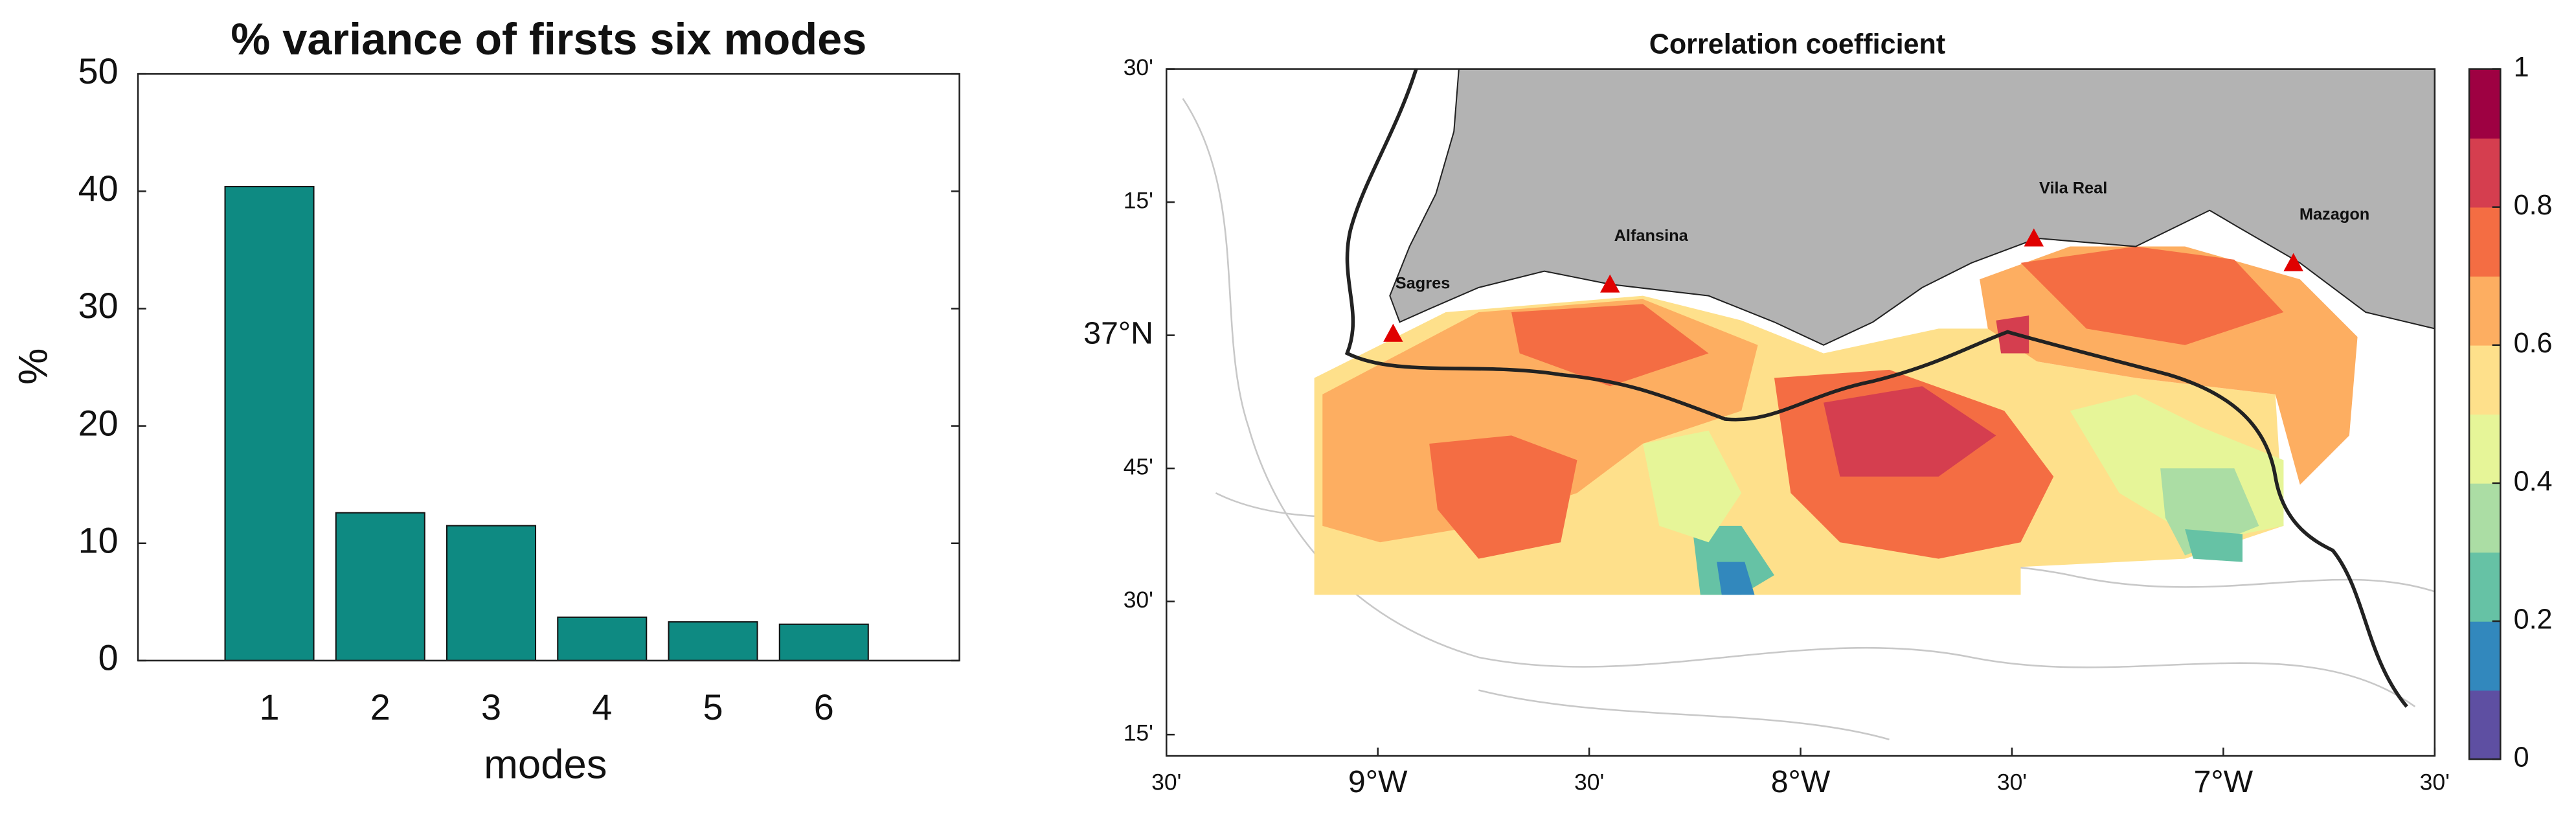  I want to click on y-tick-label: 30, so click(99, 305).